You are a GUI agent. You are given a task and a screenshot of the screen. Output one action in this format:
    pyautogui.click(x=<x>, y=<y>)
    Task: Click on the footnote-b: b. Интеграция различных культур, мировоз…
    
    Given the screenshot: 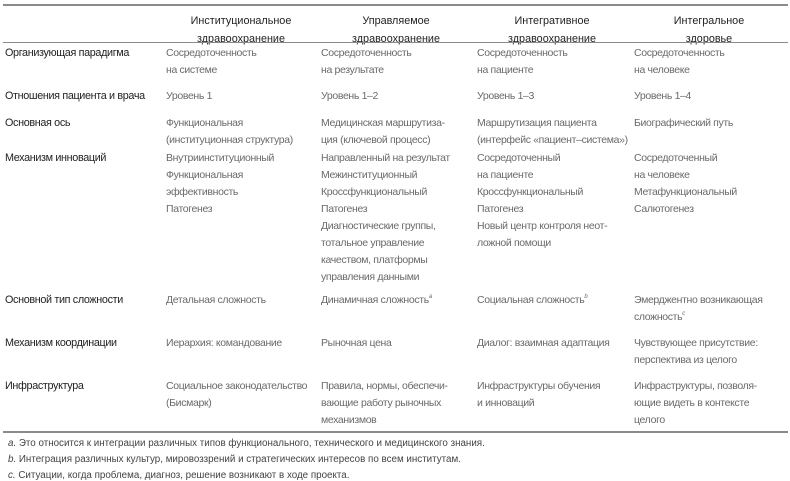 What is the action you would take?
    pyautogui.click(x=234, y=459)
    